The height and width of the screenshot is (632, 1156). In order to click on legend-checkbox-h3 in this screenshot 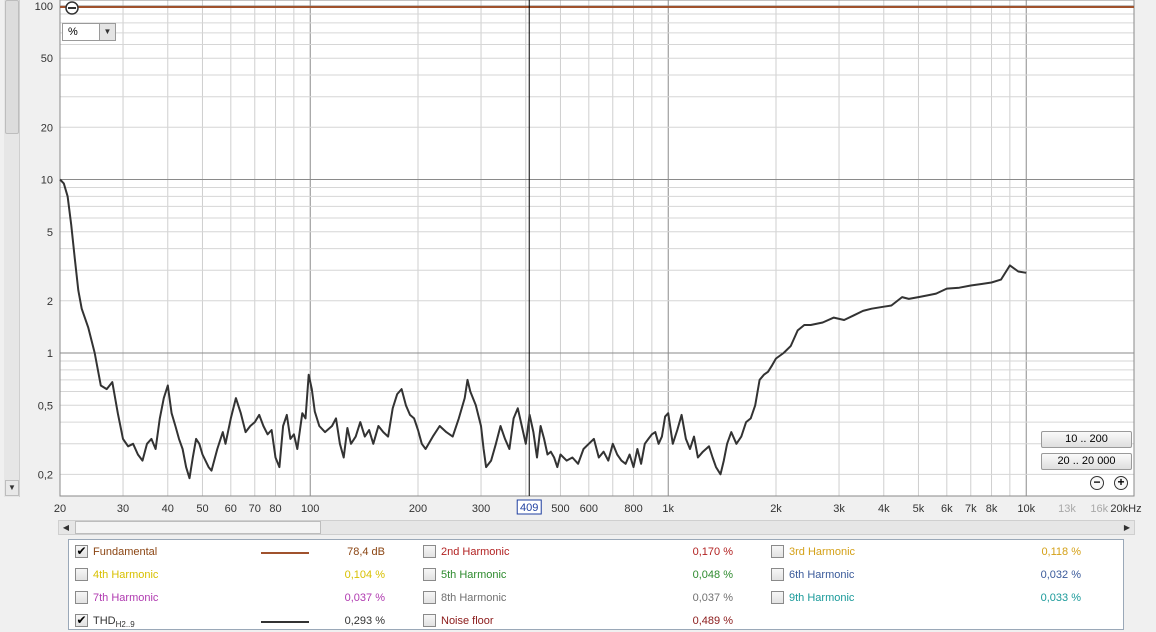, I will do `click(777, 551)`.